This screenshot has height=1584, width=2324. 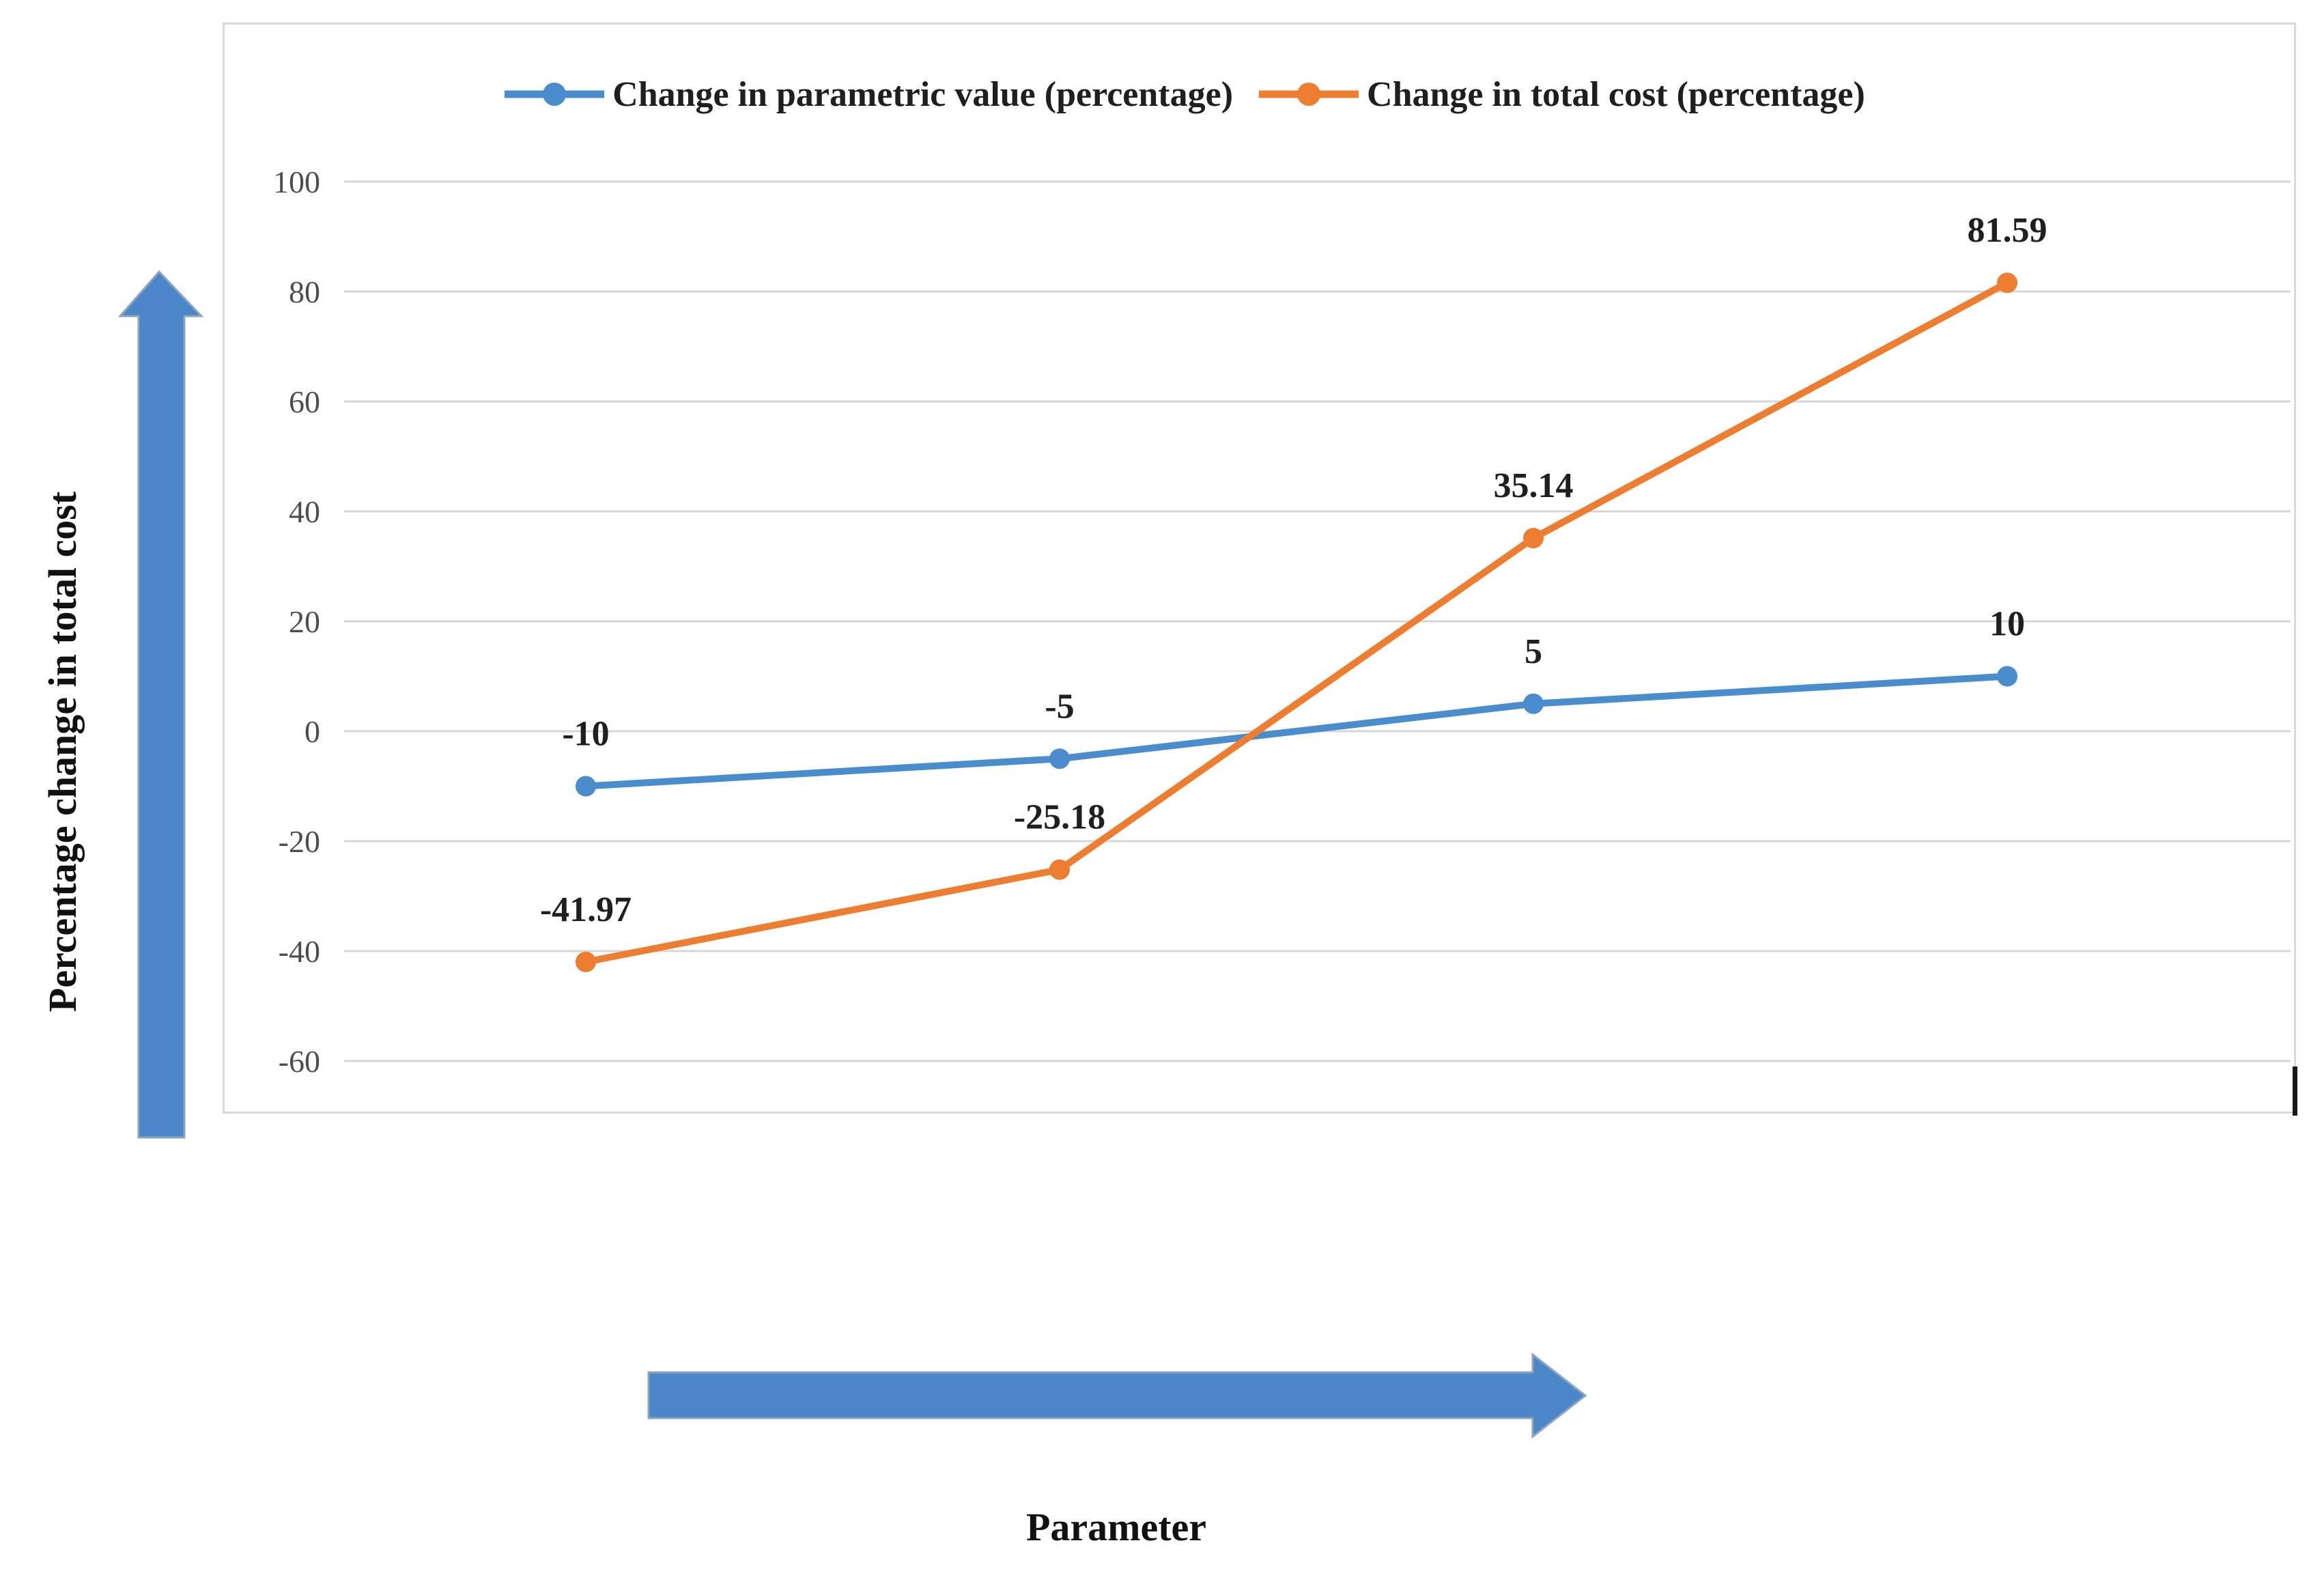 I want to click on svg-text: -10, so click(x=585, y=735).